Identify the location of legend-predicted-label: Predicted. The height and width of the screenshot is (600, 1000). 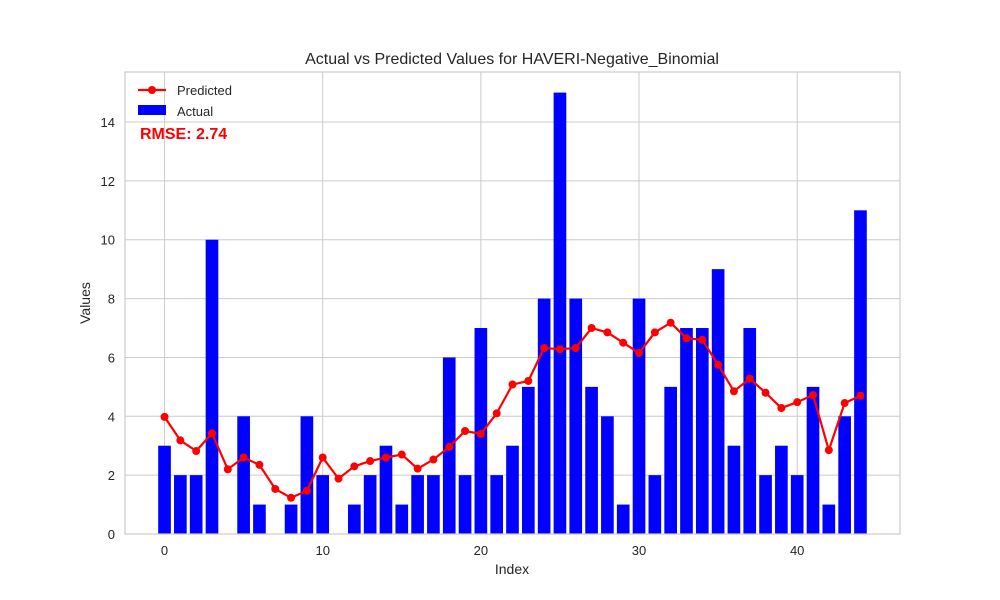
(204, 90).